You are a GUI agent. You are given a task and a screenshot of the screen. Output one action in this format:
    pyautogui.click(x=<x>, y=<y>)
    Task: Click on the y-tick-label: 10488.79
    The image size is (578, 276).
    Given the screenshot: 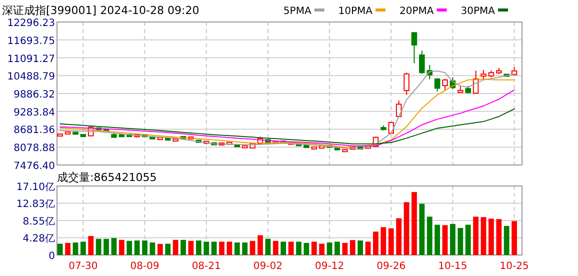 What is the action you would take?
    pyautogui.click(x=31, y=77)
    